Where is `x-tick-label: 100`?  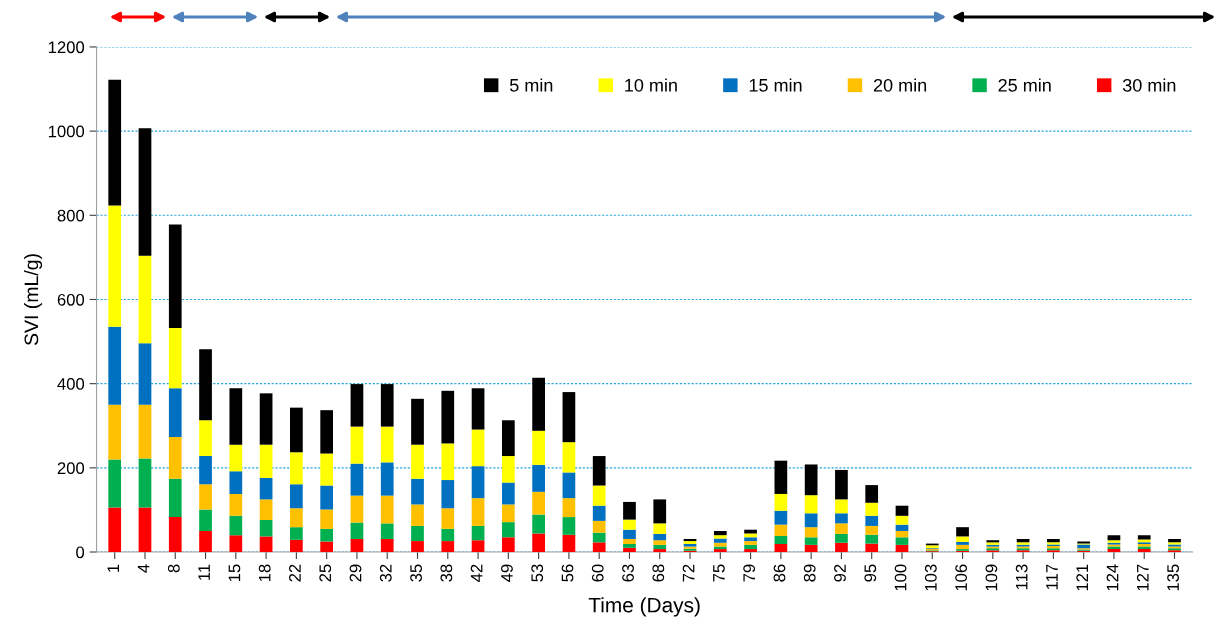 x-tick-label: 100 is located at coordinates (900, 577).